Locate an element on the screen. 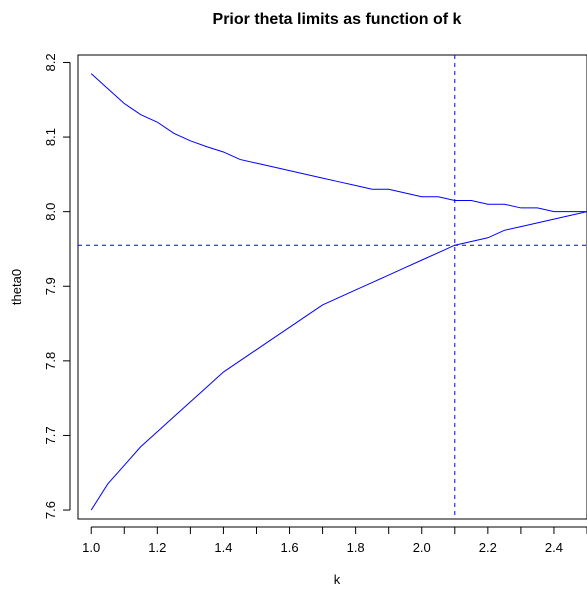 Image resolution: width=587 pixels, height=589 pixels. y-tick-label: 8.0 is located at coordinates (50, 212).